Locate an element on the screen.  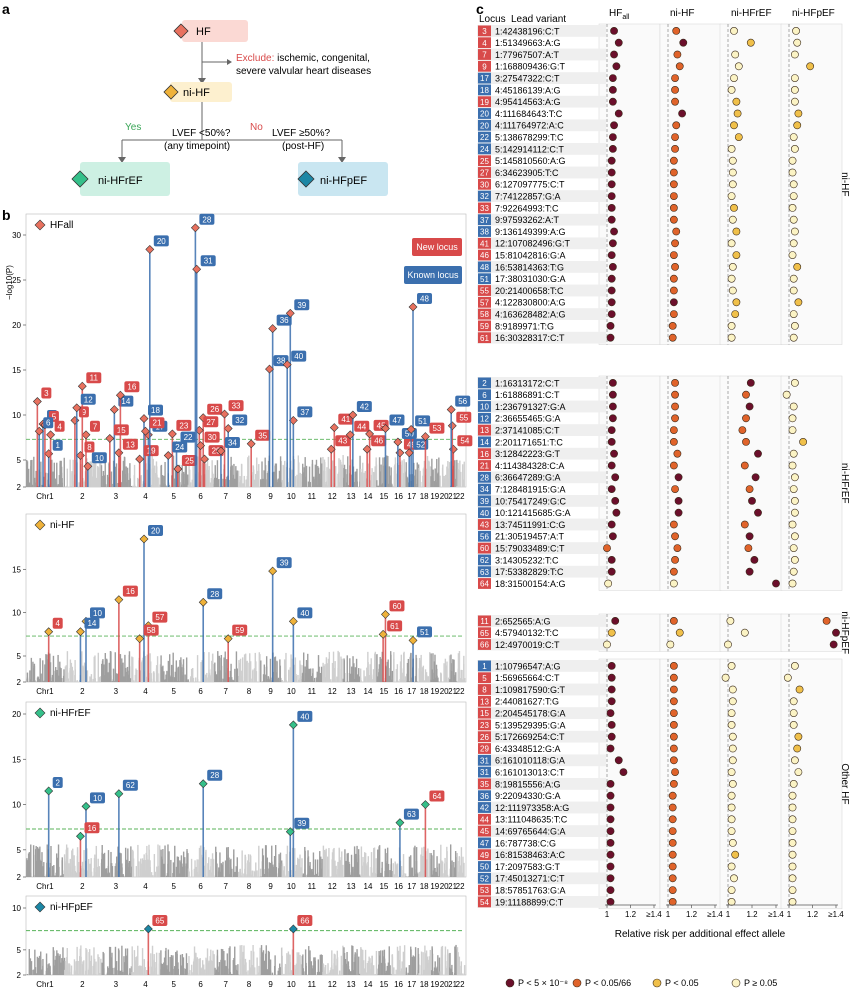
chromosome-label: 16 is located at coordinates (398, 496).